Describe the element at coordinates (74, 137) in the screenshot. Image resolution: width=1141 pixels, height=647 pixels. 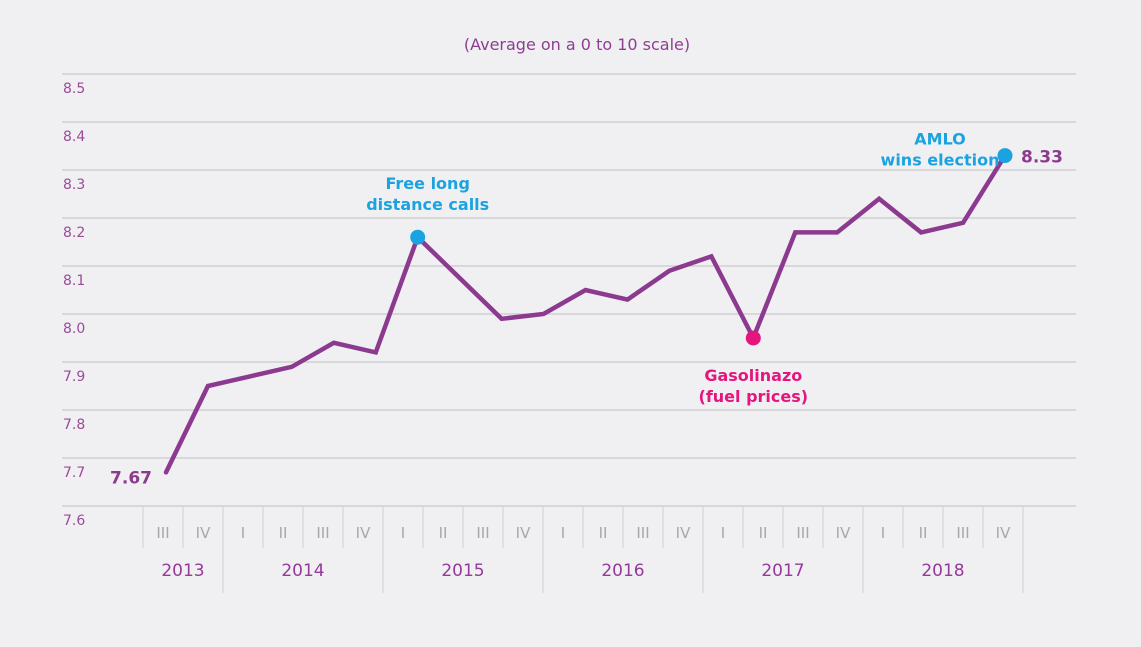
I see `y-tick-label: 8.4` at that location.